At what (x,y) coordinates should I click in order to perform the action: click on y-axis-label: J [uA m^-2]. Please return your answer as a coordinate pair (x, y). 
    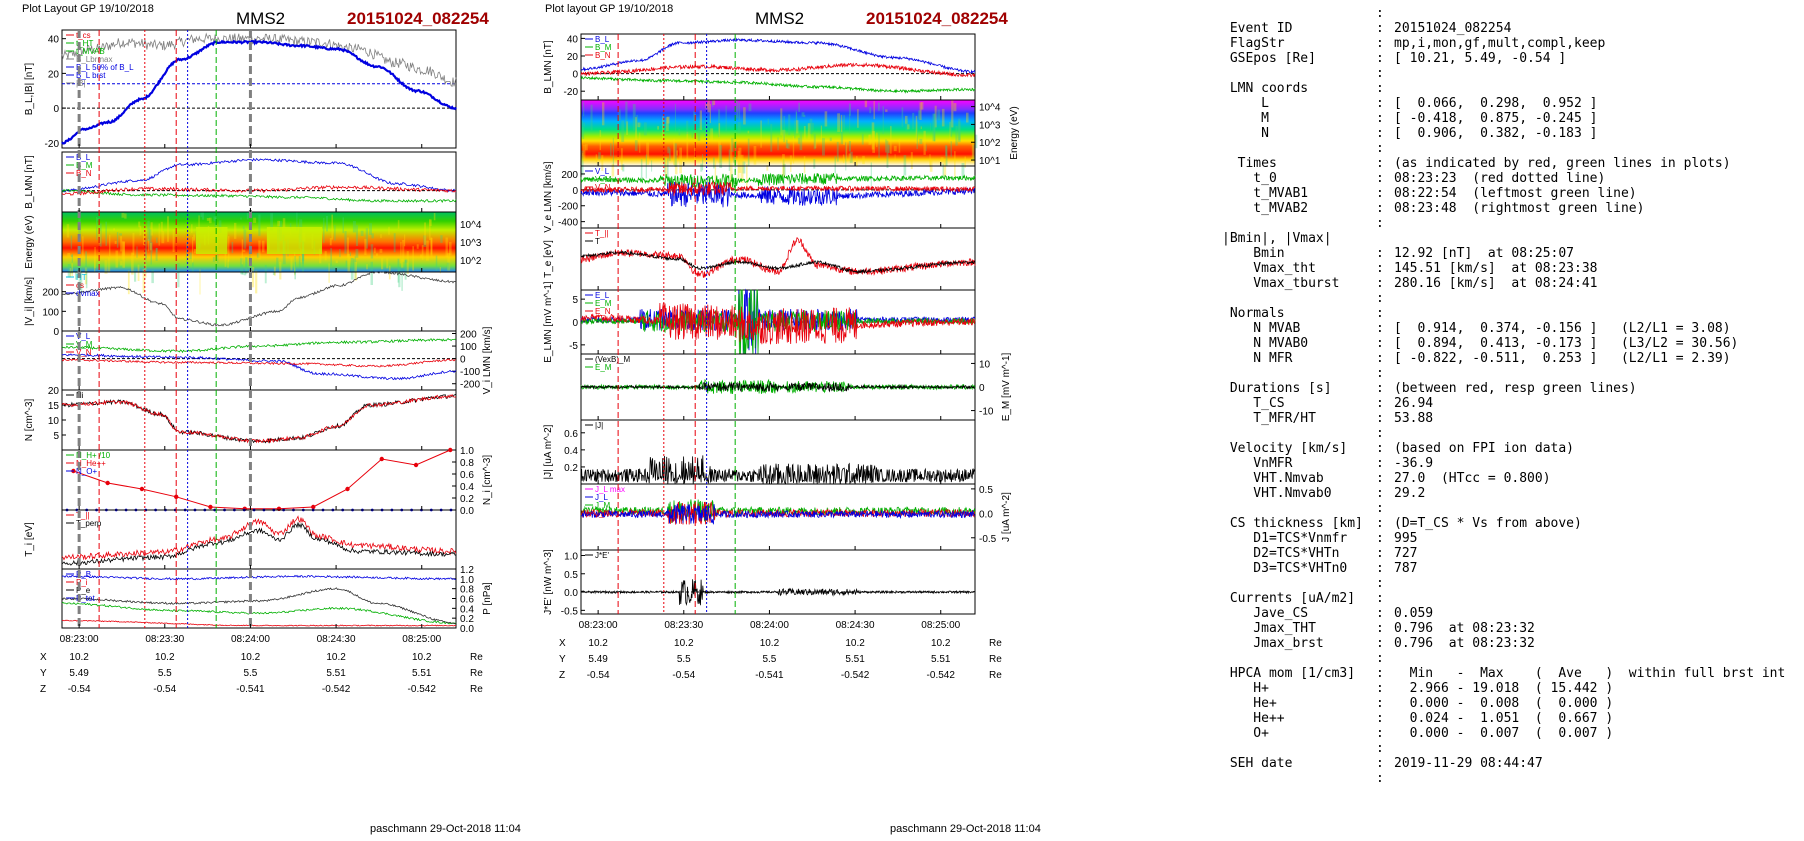
    Looking at the image, I should click on (1006, 517).